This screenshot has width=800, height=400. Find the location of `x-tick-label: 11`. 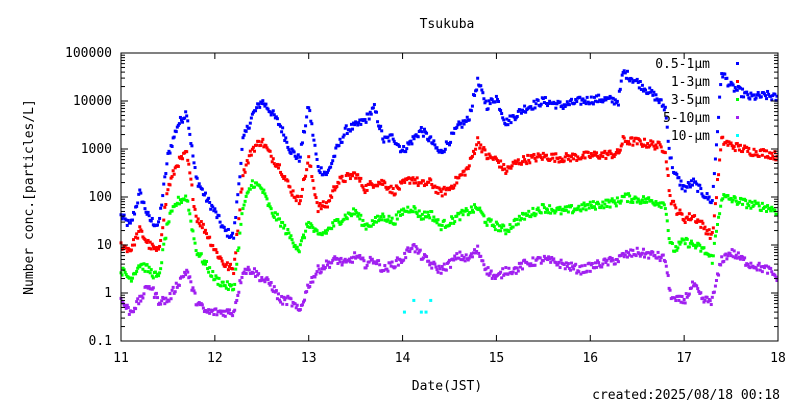

x-tick-label: 11 is located at coordinates (121, 358).